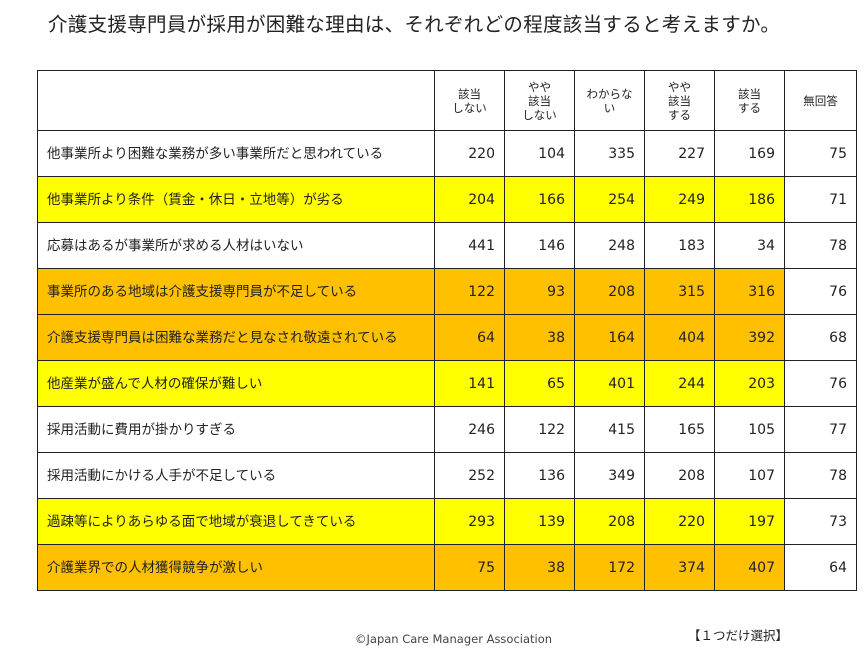  I want to click on value-cell: 441, so click(469, 245).